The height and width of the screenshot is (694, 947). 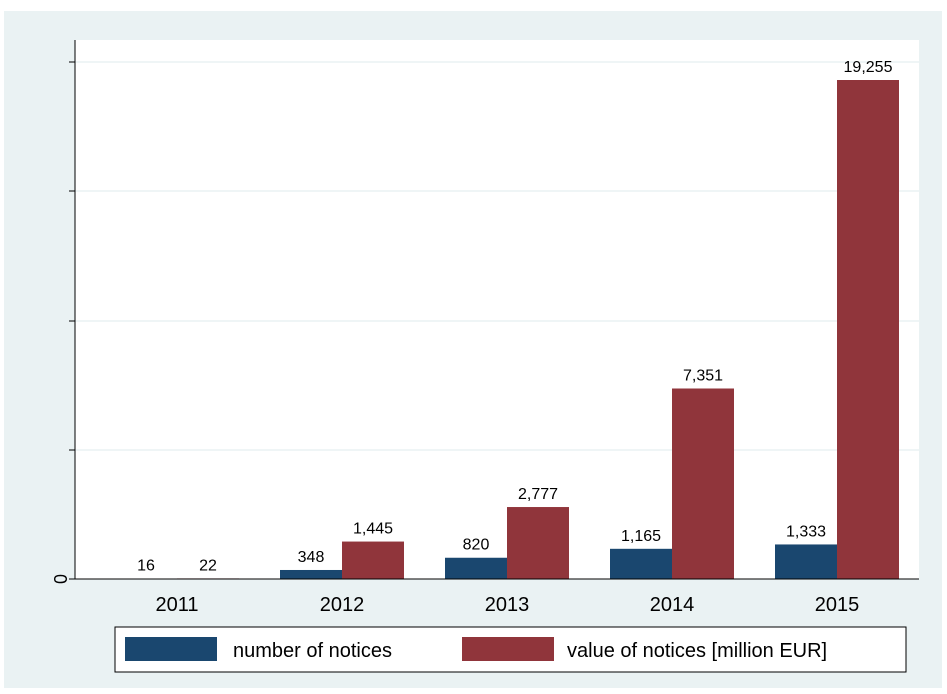 I want to click on bar-value-2013, so click(x=538, y=543).